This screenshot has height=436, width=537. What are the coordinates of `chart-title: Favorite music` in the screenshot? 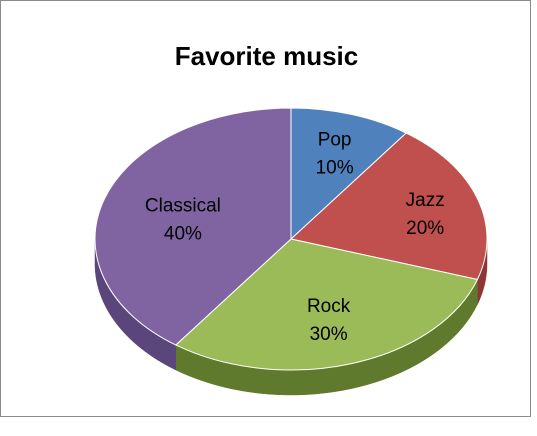 It's located at (266, 56).